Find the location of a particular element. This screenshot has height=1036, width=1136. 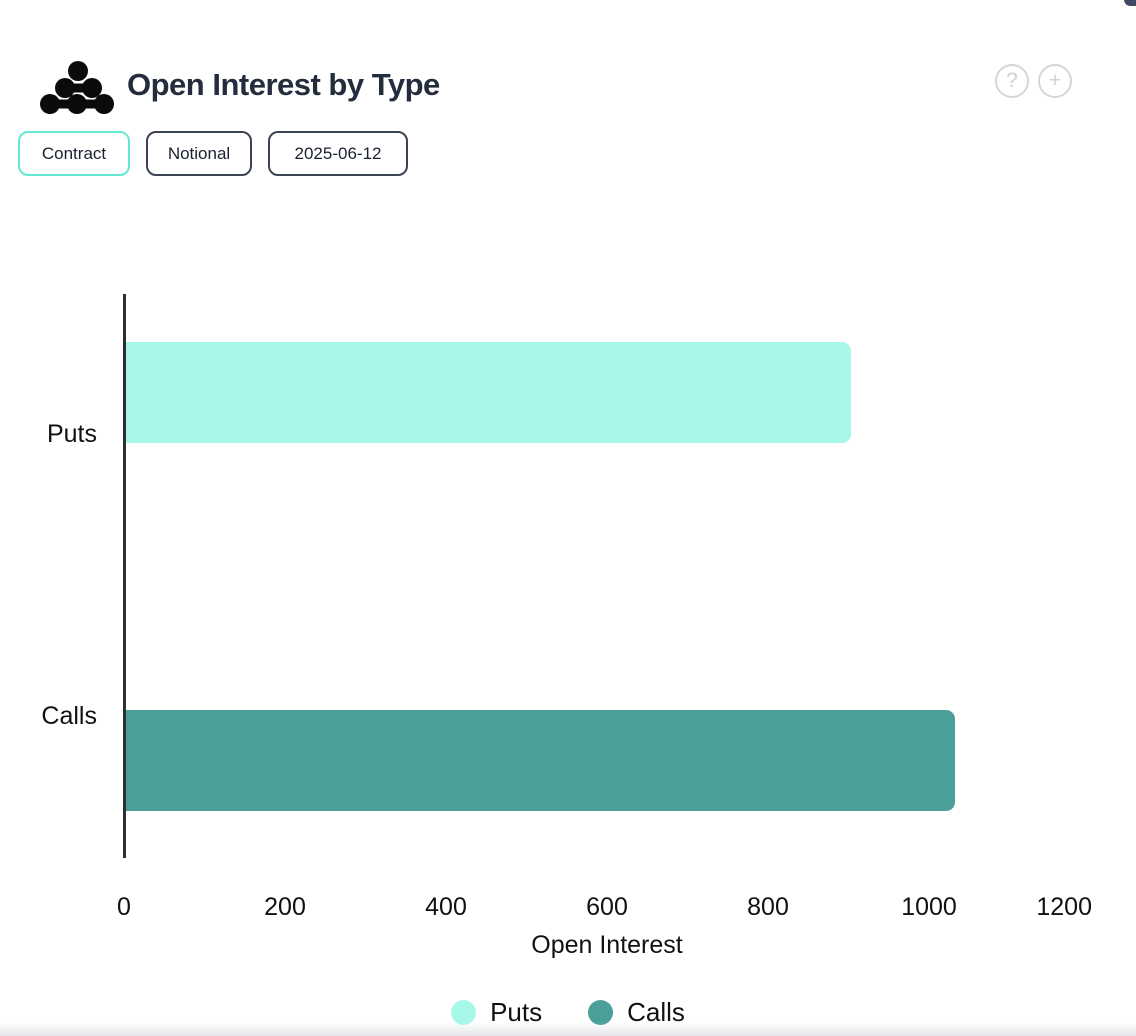

x-tick-200: 200 is located at coordinates (285, 907).